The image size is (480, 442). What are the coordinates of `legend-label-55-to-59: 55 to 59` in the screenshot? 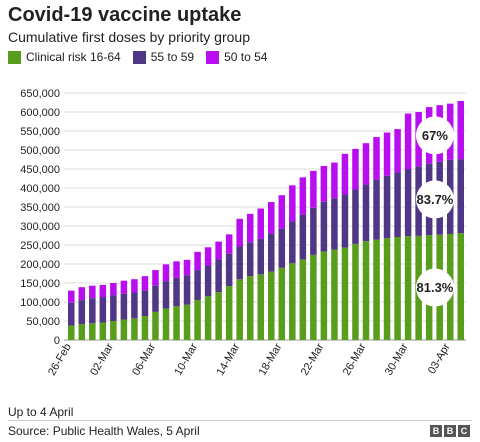 It's located at (172, 57).